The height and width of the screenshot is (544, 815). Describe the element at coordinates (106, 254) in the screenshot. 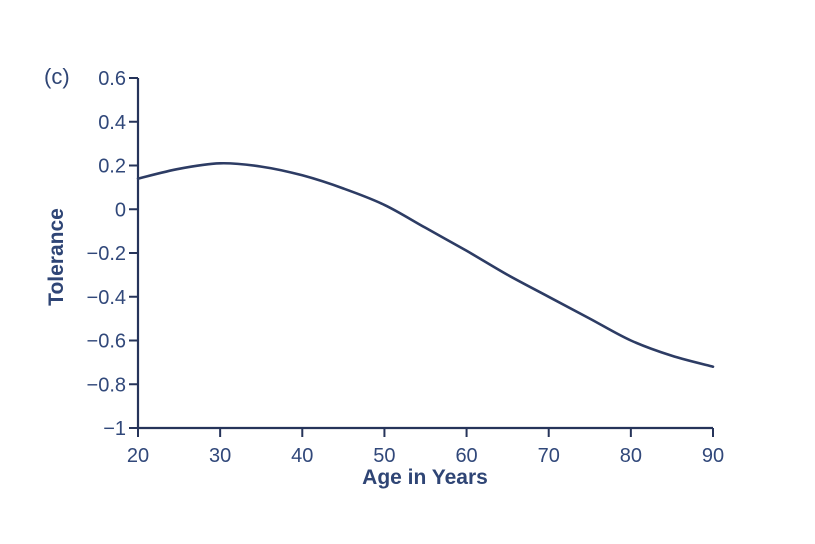

I see `y-tick-label: −0.2` at that location.